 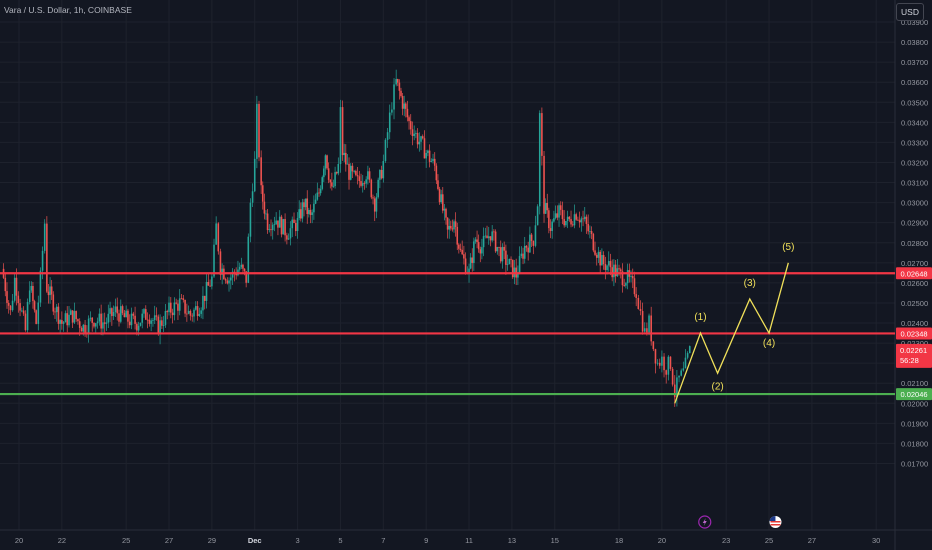 What do you see at coordinates (914, 162) in the screenshot?
I see `y-tick-label: 0.03200` at bounding box center [914, 162].